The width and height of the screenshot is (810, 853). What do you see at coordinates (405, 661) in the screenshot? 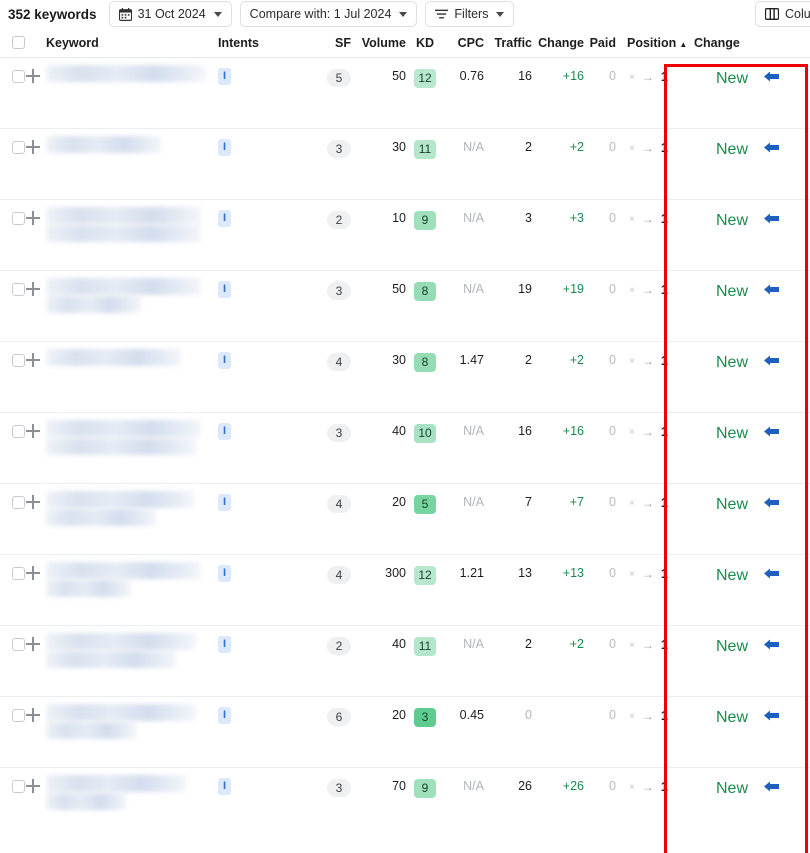
I see `table-row: I 2 40 11 N/A 2 +2 0 × → 1 New` at bounding box center [405, 661].